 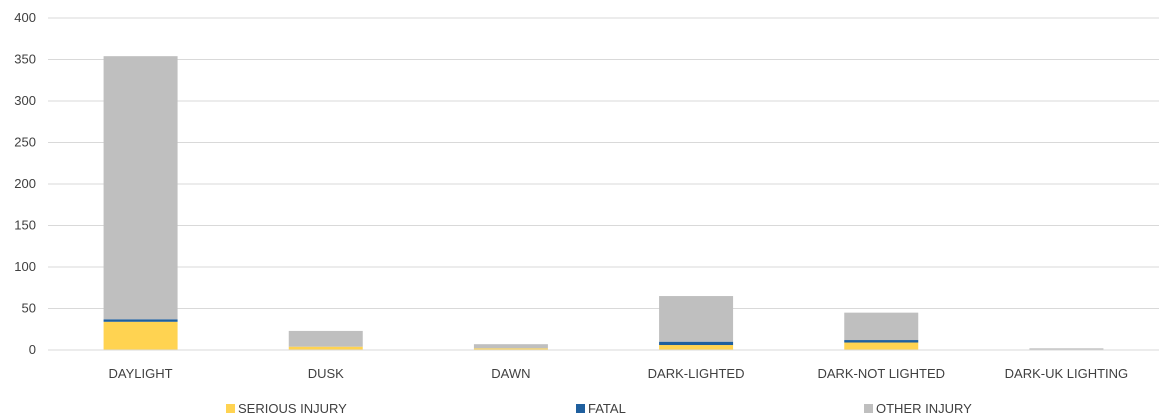 I want to click on legend-label-serious-injury: SERIOUS INJURY, so click(x=292, y=408).